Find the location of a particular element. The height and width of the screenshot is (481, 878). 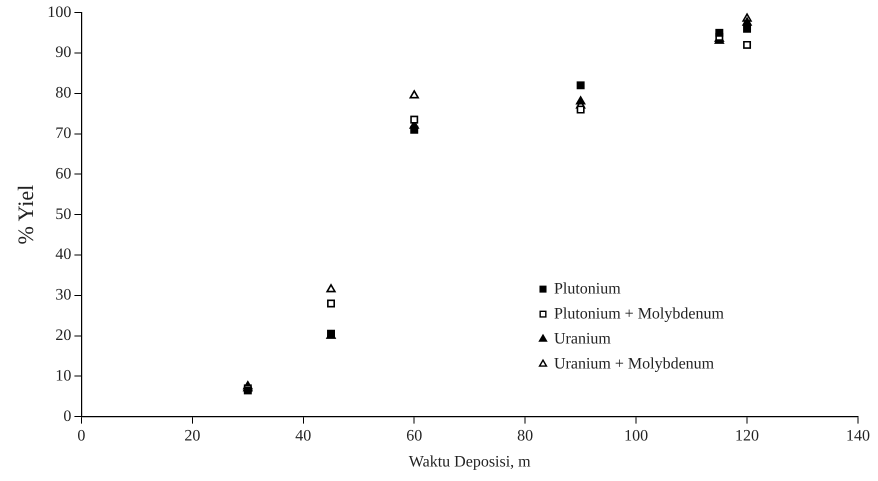

y-tick-label: 0 is located at coordinates (67, 416).